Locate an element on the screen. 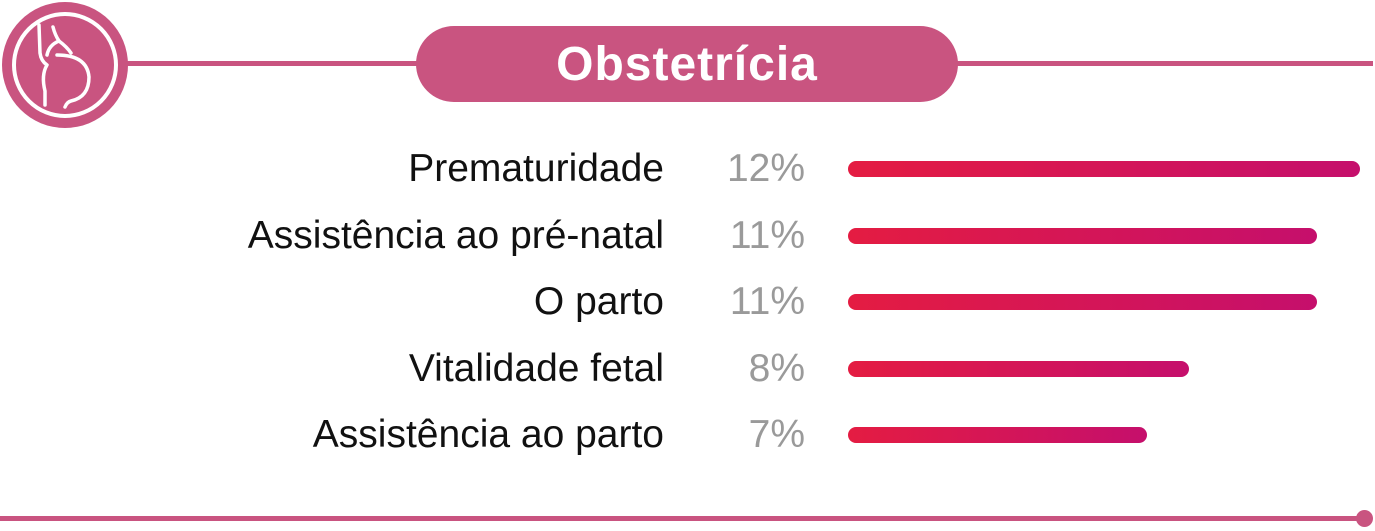  bar-row: Assistência ao parto 7% is located at coordinates (687, 435).